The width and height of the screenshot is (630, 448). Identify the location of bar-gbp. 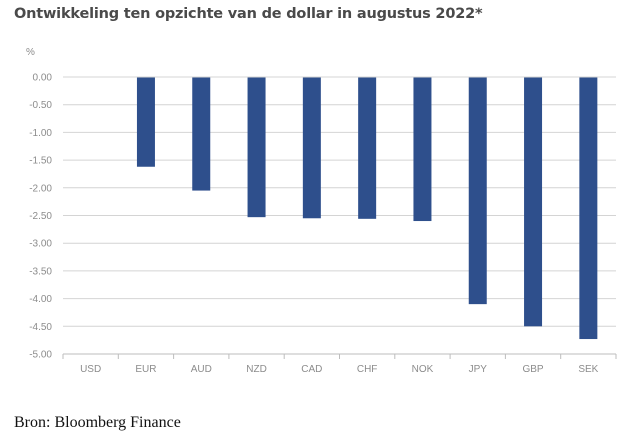
(533, 202).